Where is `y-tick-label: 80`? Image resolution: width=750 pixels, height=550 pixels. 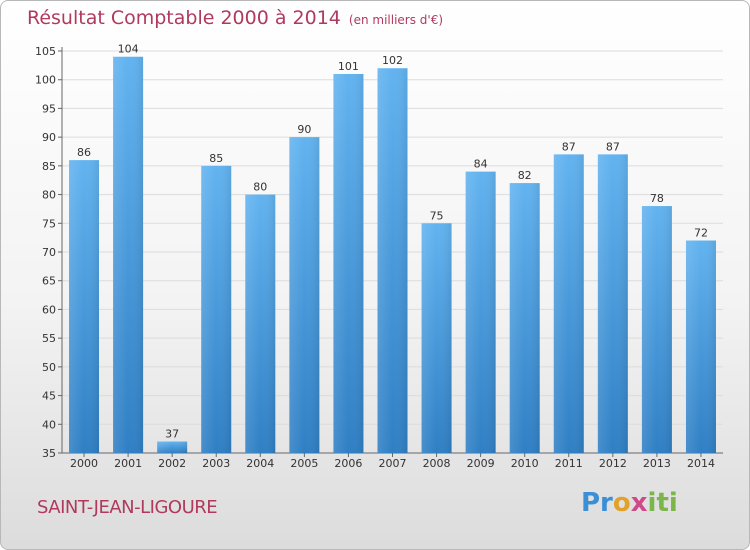 y-tick-label: 80 is located at coordinates (49, 195).